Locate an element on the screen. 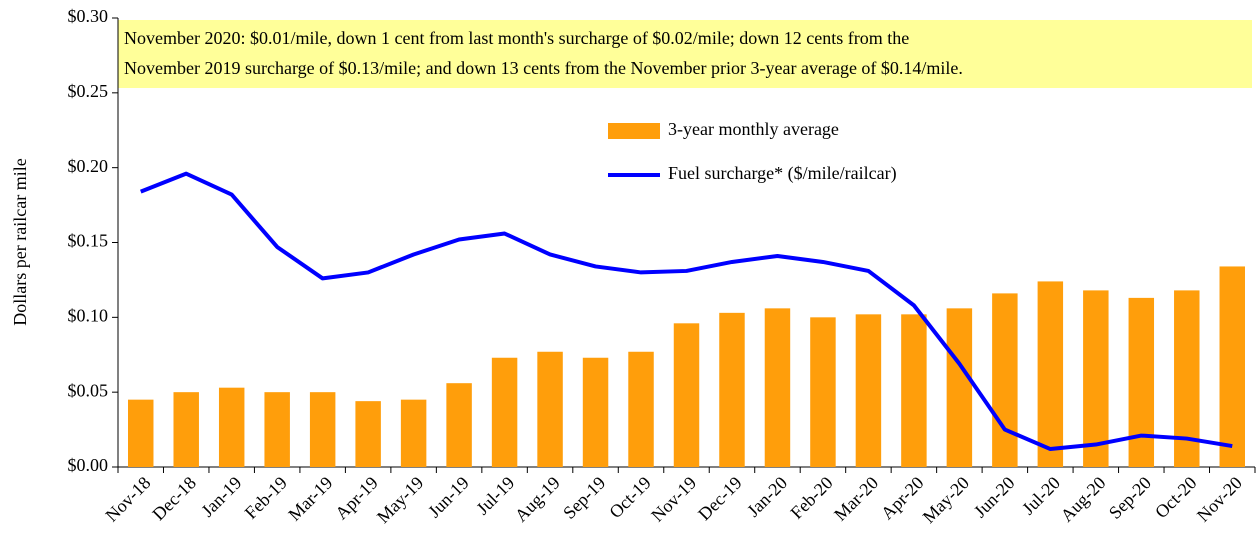 The width and height of the screenshot is (1257, 542). x-tick-label: Sep-20 is located at coordinates (1130, 498).